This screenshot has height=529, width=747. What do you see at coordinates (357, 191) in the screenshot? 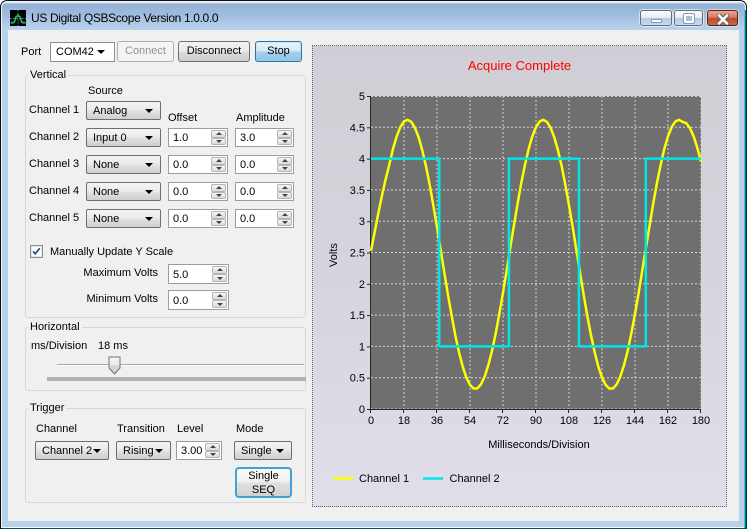
I see `svg-text: 3.5` at bounding box center [357, 191].